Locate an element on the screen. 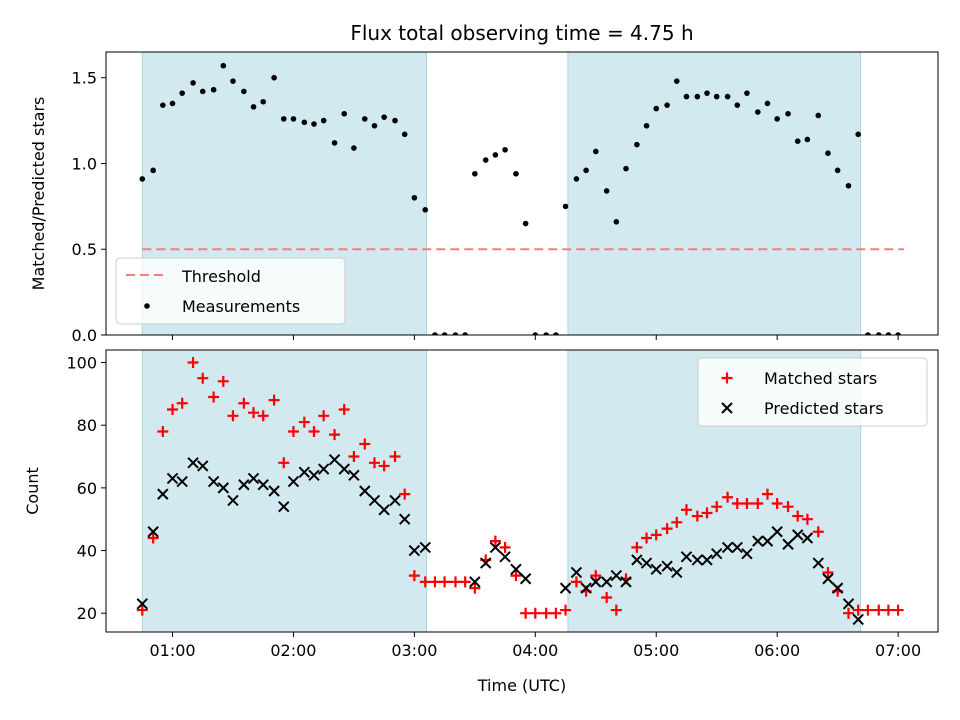 This screenshot has height=720, width=960. y-axis-label: Count is located at coordinates (32, 491).